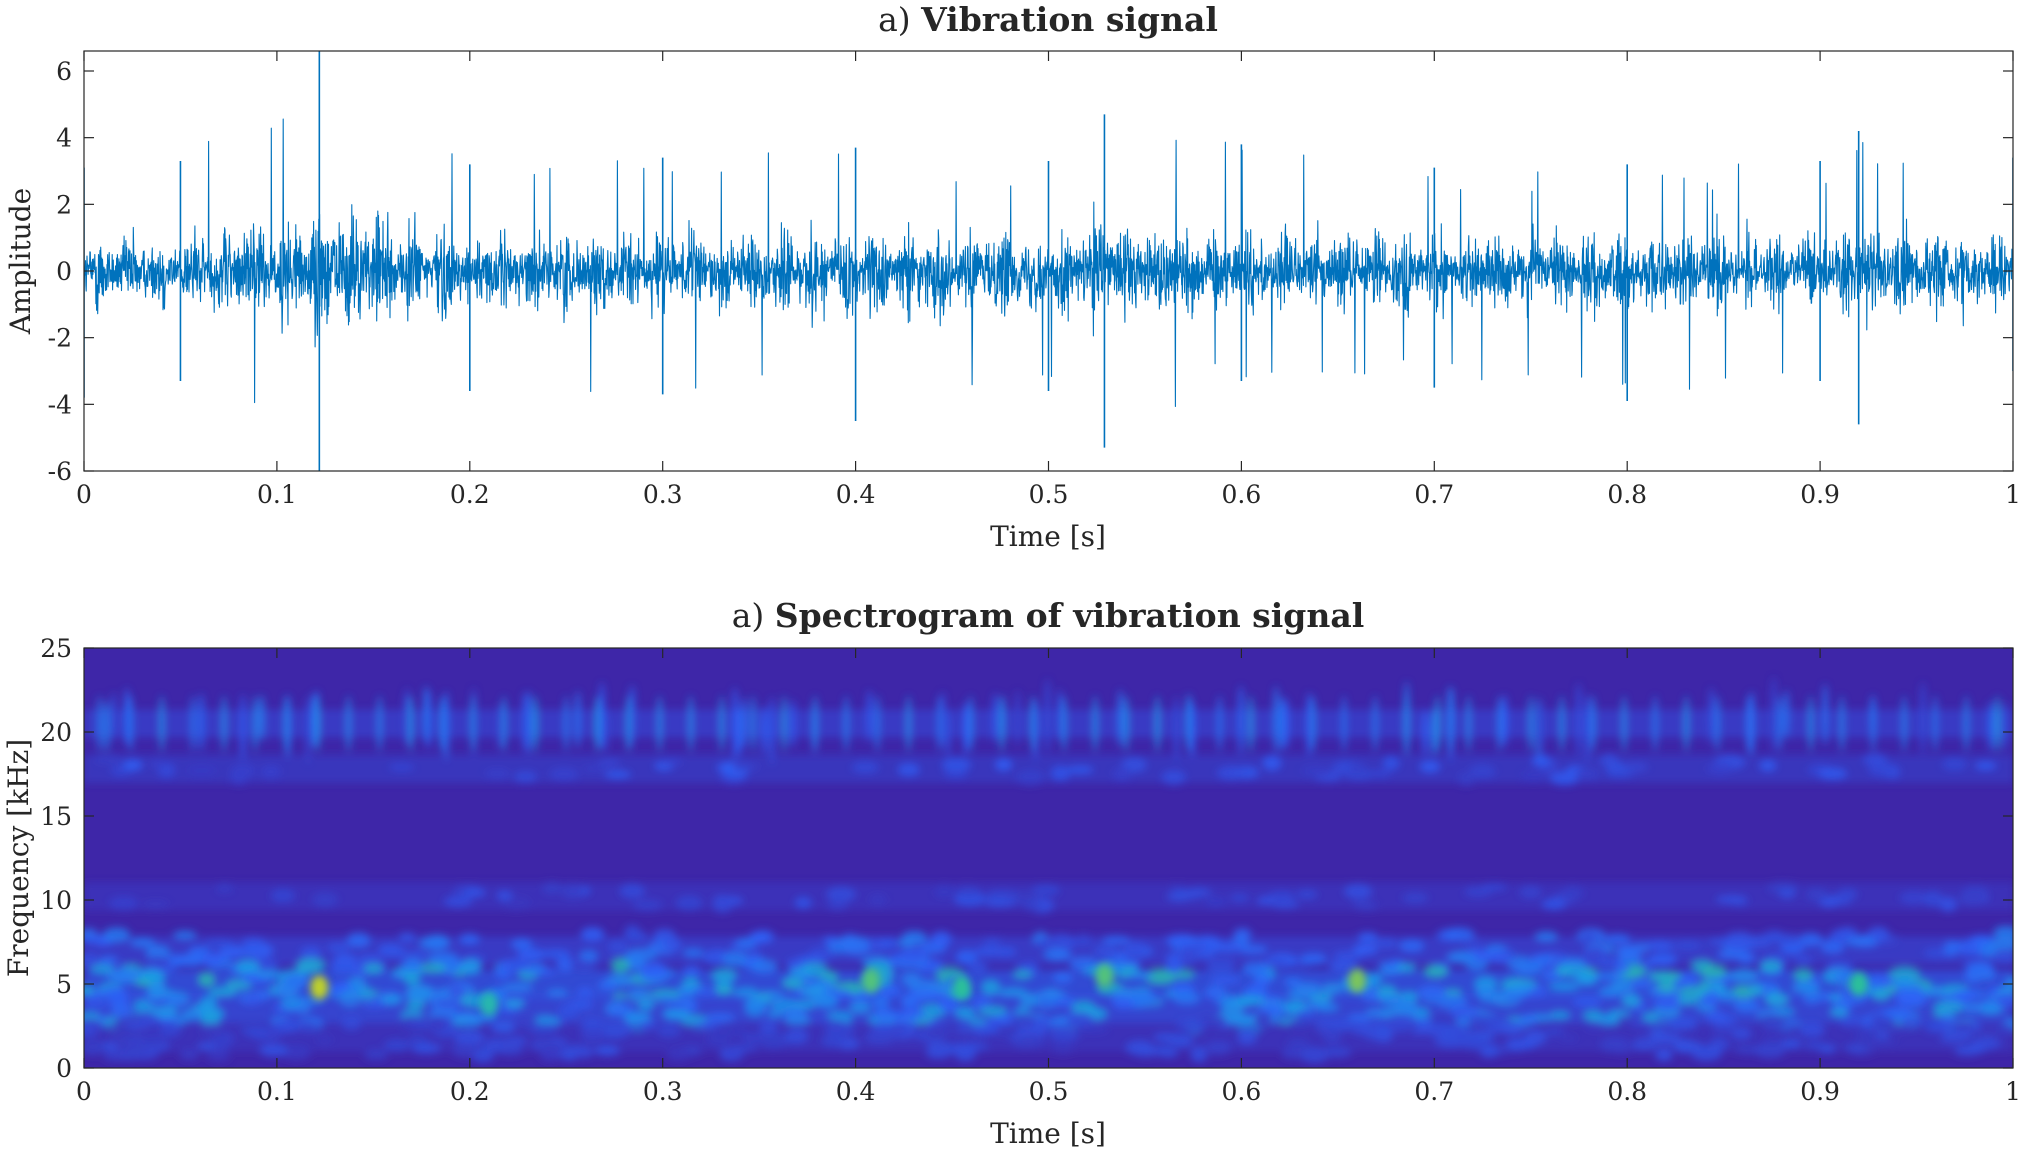 This screenshot has width=2019, height=1152. I want to click on spectrogram-x-tick-label: 0.5, so click(1049, 1091).